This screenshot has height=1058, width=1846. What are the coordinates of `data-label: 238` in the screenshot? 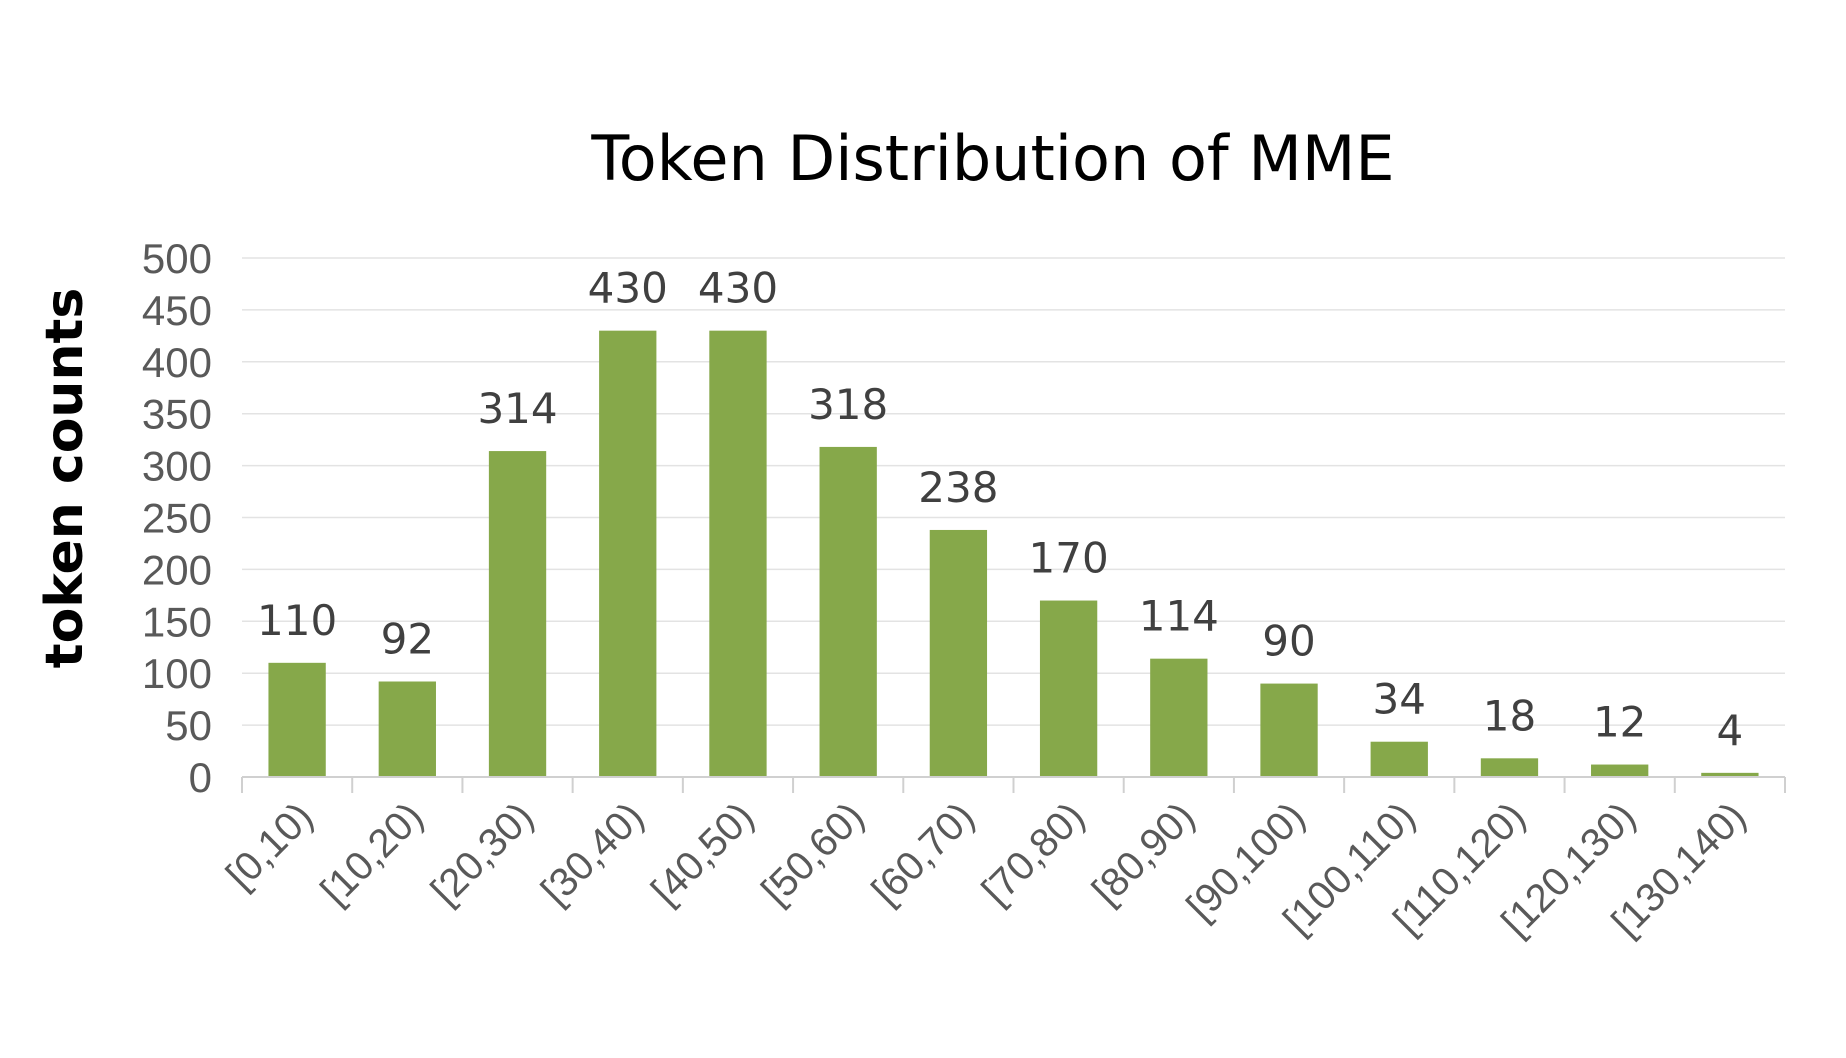 It's located at (958, 487).